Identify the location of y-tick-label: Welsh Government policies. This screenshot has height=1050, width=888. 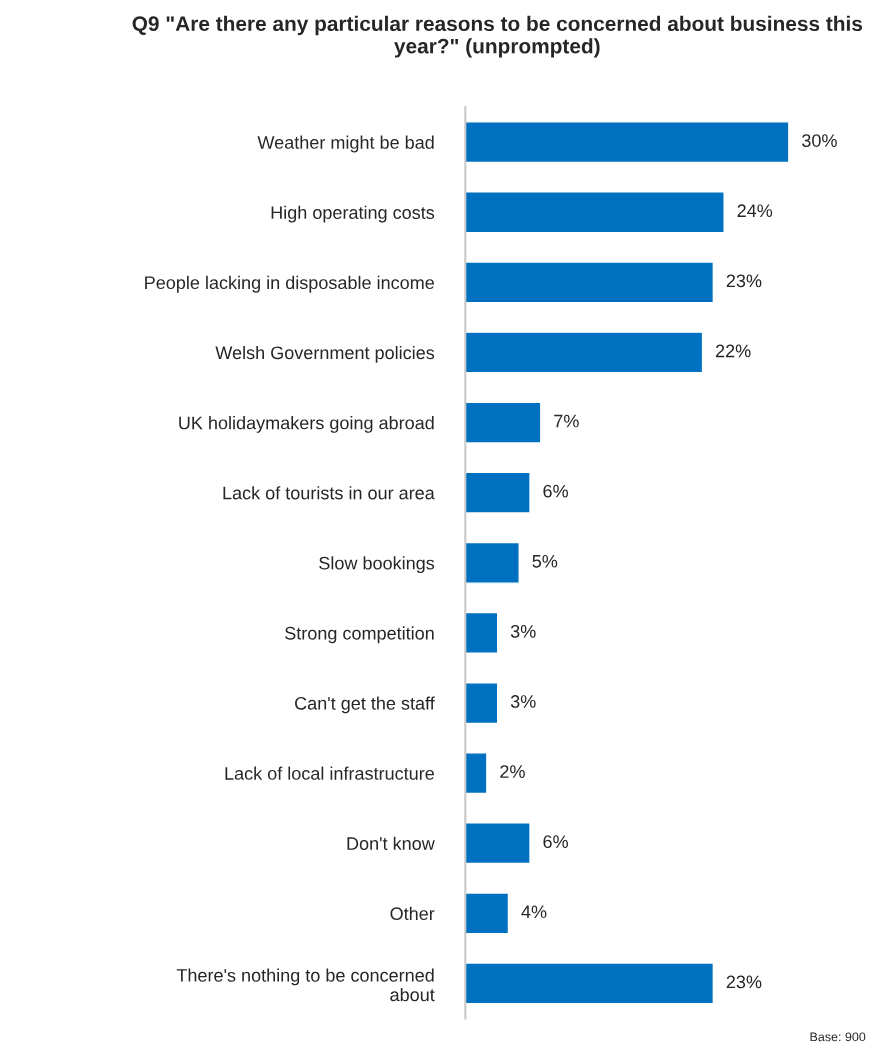
(325, 354).